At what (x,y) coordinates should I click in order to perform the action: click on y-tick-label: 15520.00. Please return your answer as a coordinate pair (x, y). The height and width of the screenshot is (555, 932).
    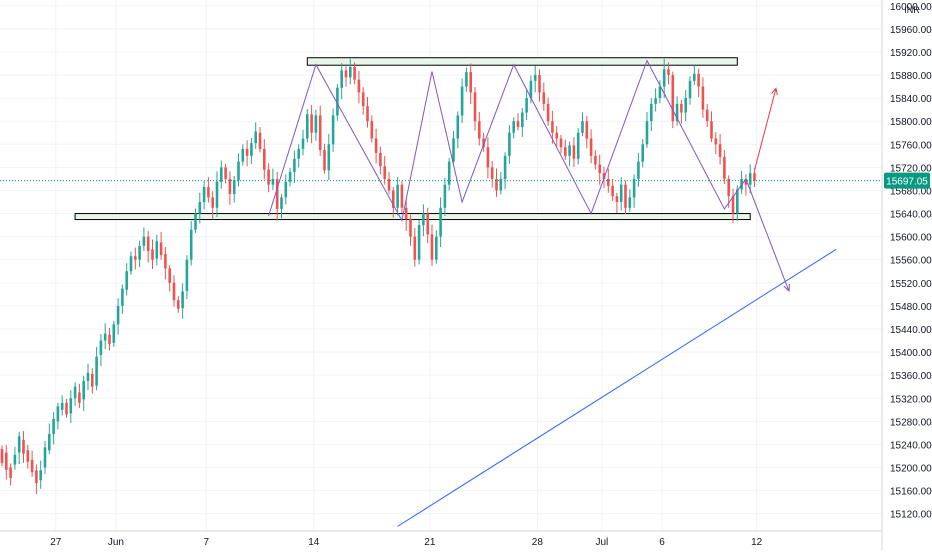
    Looking at the image, I should click on (911, 284).